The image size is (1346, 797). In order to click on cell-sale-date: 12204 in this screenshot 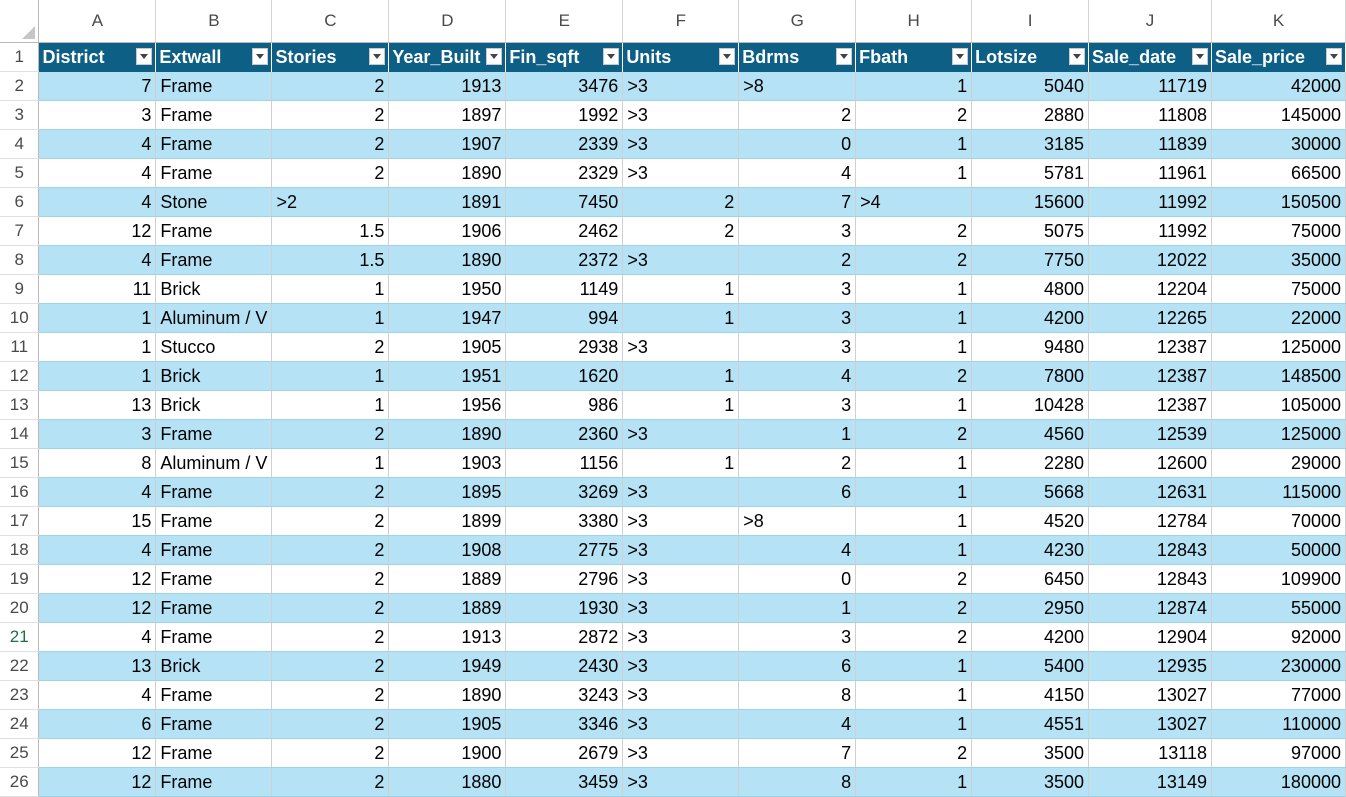, I will do `click(1150, 289)`.